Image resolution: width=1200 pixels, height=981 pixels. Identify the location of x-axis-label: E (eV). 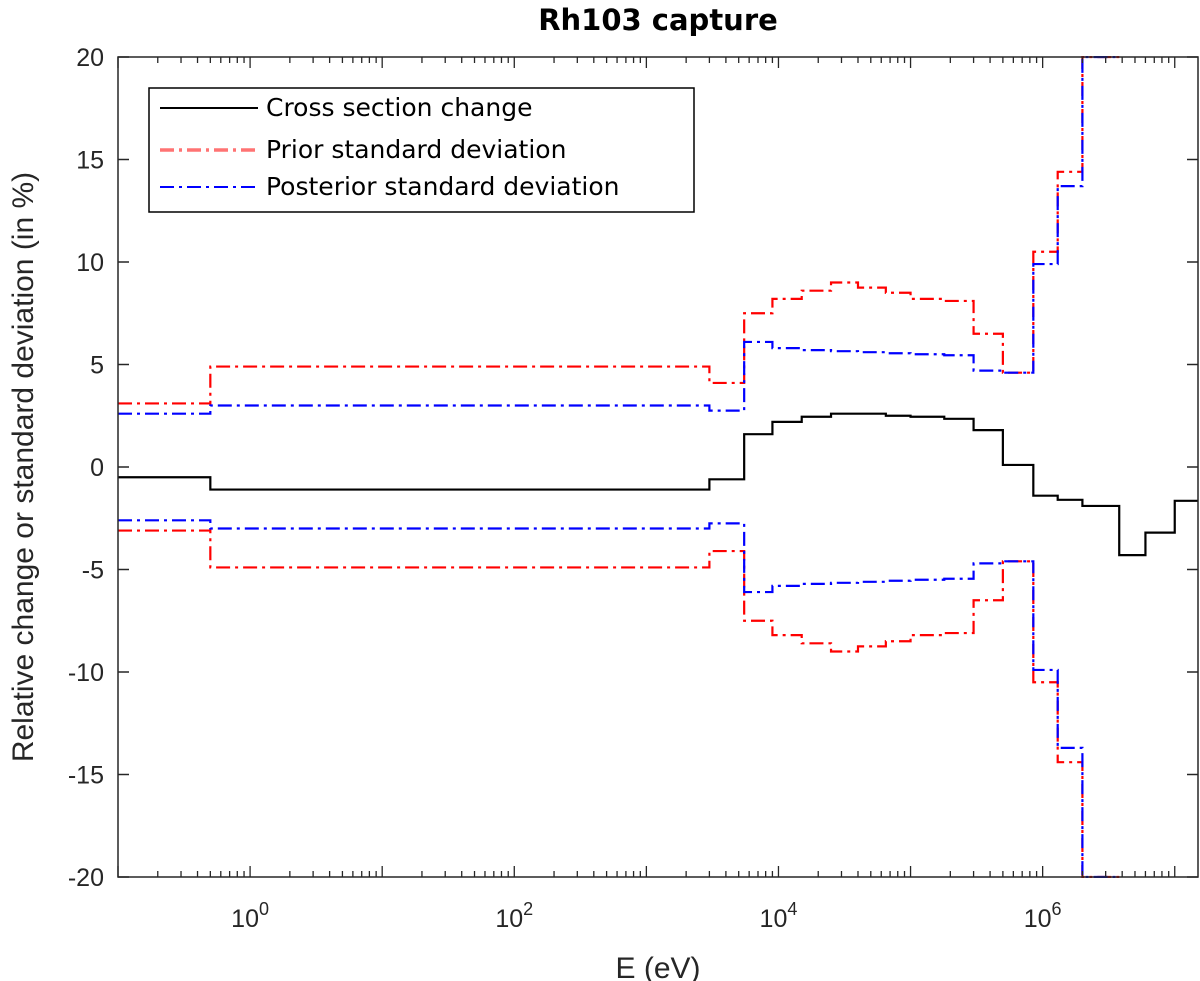
(657, 966).